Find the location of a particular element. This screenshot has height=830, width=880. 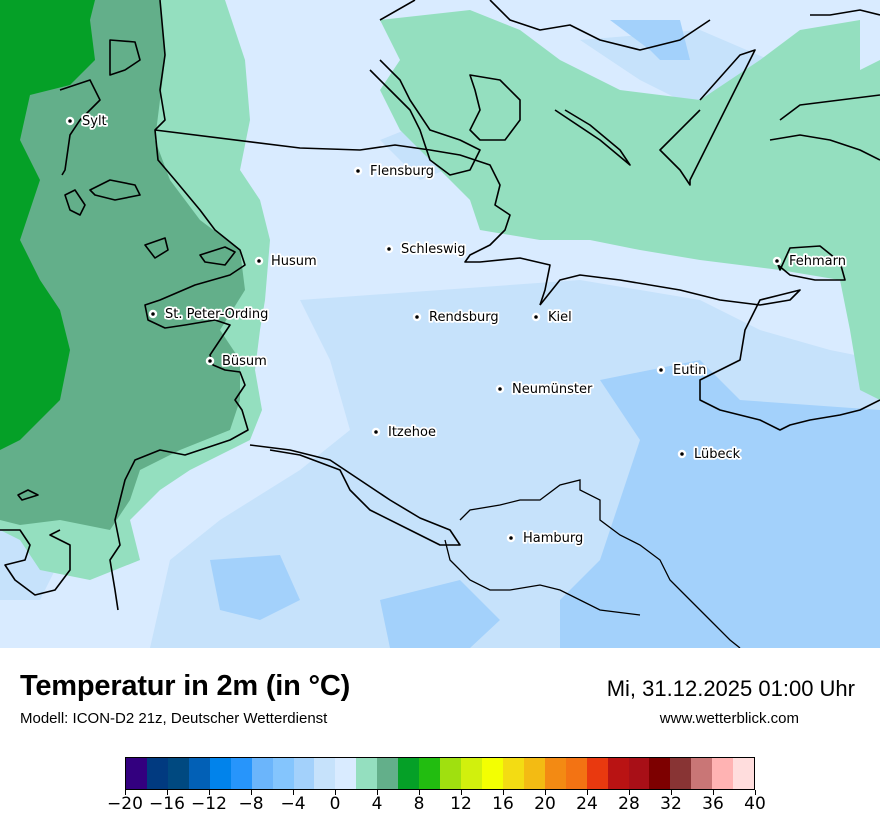

city-marker: Itzehoe is located at coordinates (404, 432).